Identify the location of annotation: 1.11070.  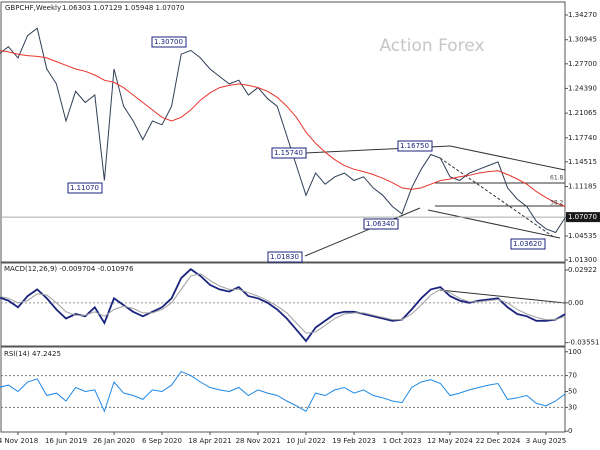
(84, 188).